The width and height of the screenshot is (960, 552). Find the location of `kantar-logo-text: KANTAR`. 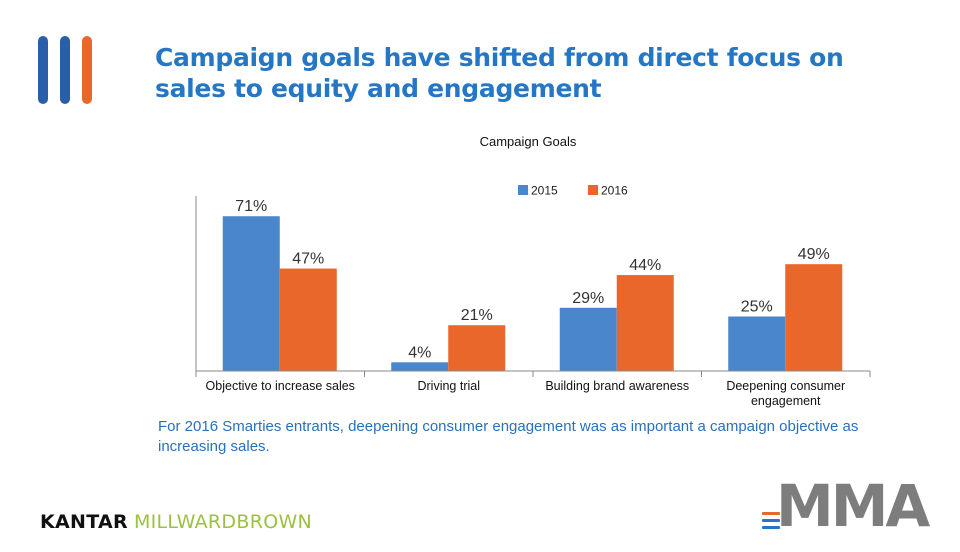

kantar-logo-text: KANTAR is located at coordinates (84, 522).